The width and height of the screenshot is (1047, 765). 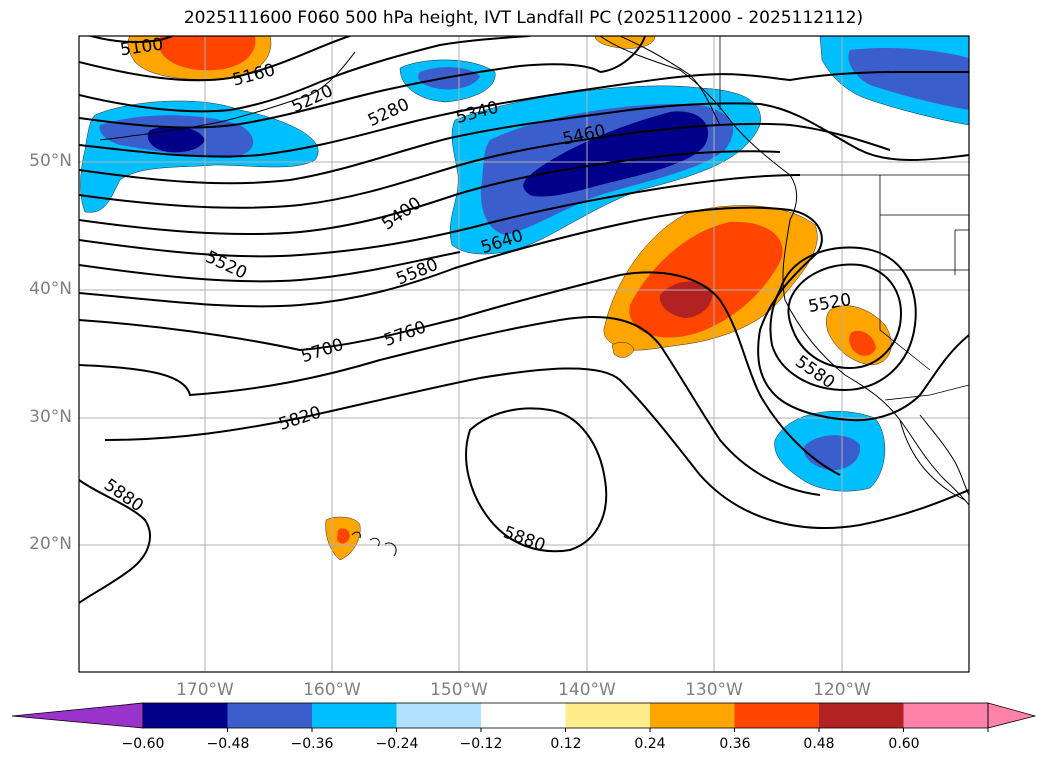 I want to click on lon-label: 170°W, so click(x=205, y=690).